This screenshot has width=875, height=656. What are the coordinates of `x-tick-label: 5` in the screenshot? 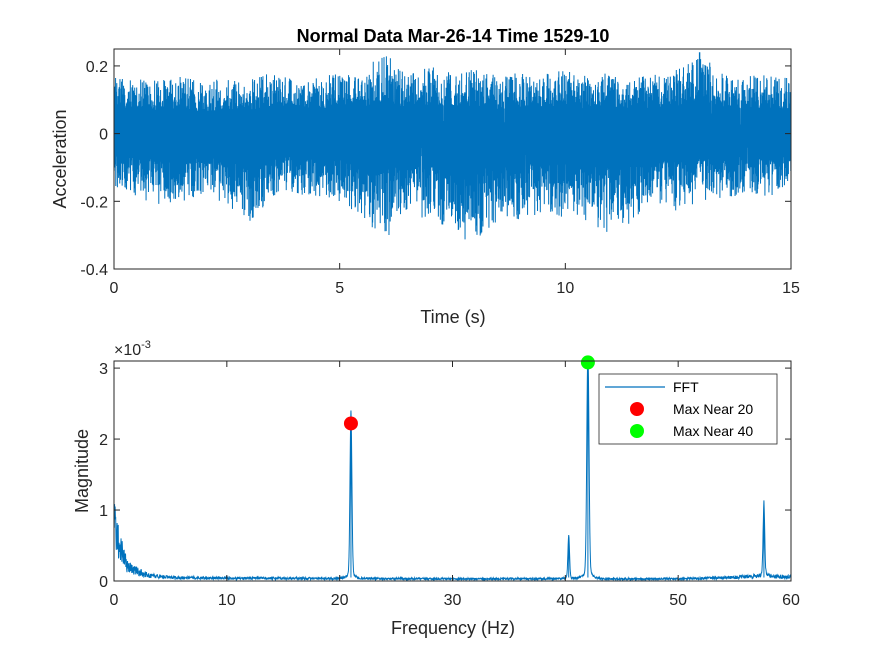 It's located at (339, 288).